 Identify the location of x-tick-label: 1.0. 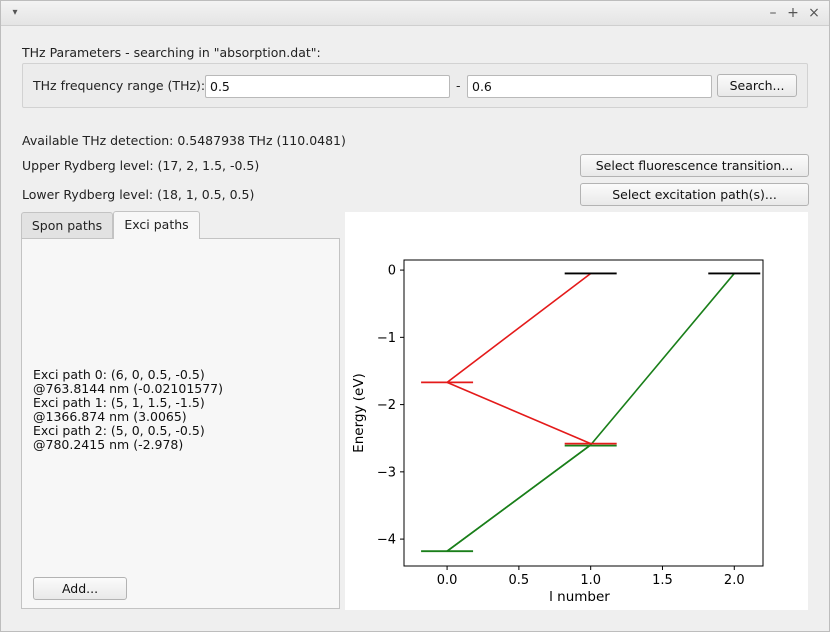
(590, 580).